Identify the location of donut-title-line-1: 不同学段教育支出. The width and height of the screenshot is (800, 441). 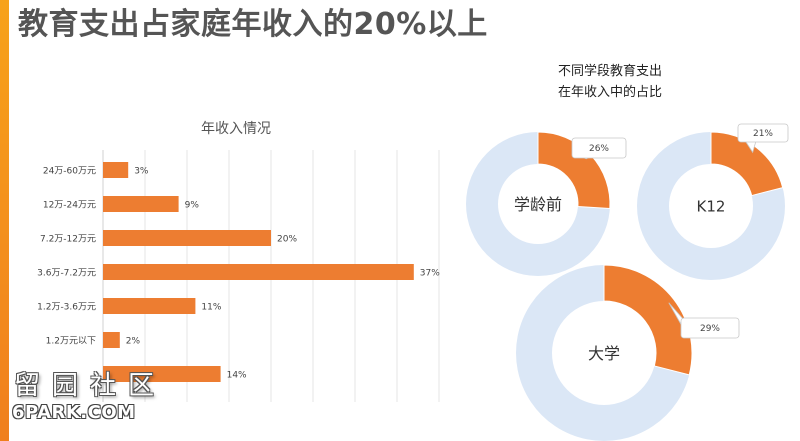
(610, 71).